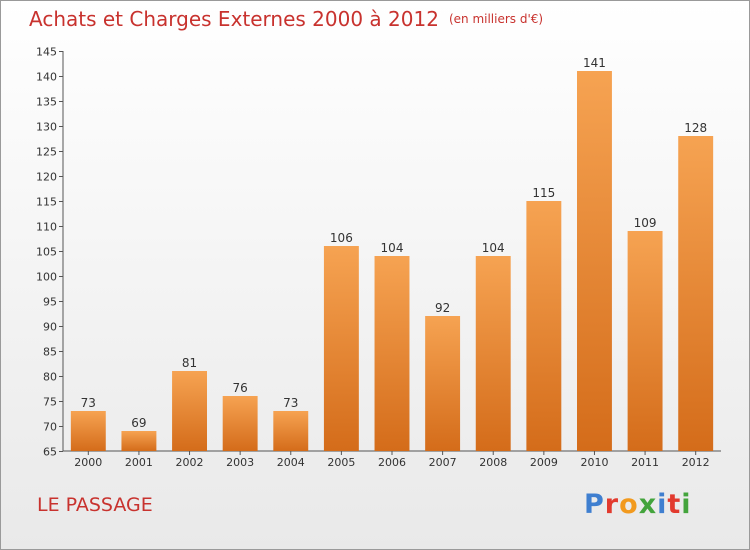  What do you see at coordinates (50, 302) in the screenshot?
I see `y-tick-label: 95` at bounding box center [50, 302].